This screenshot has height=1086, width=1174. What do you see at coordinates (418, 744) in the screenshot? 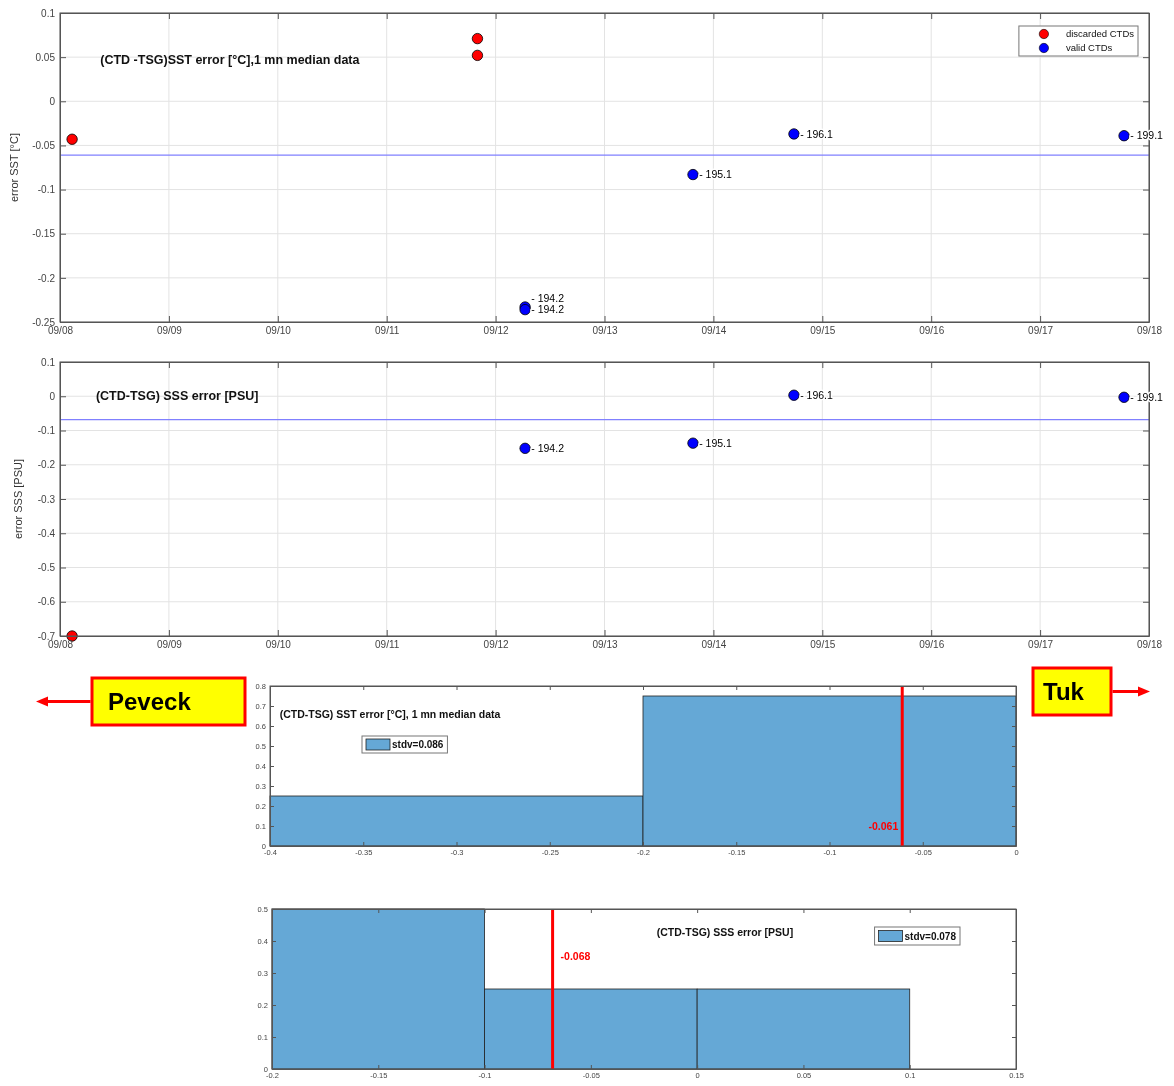
I see `legend-label: stdv=0.086` at bounding box center [418, 744].